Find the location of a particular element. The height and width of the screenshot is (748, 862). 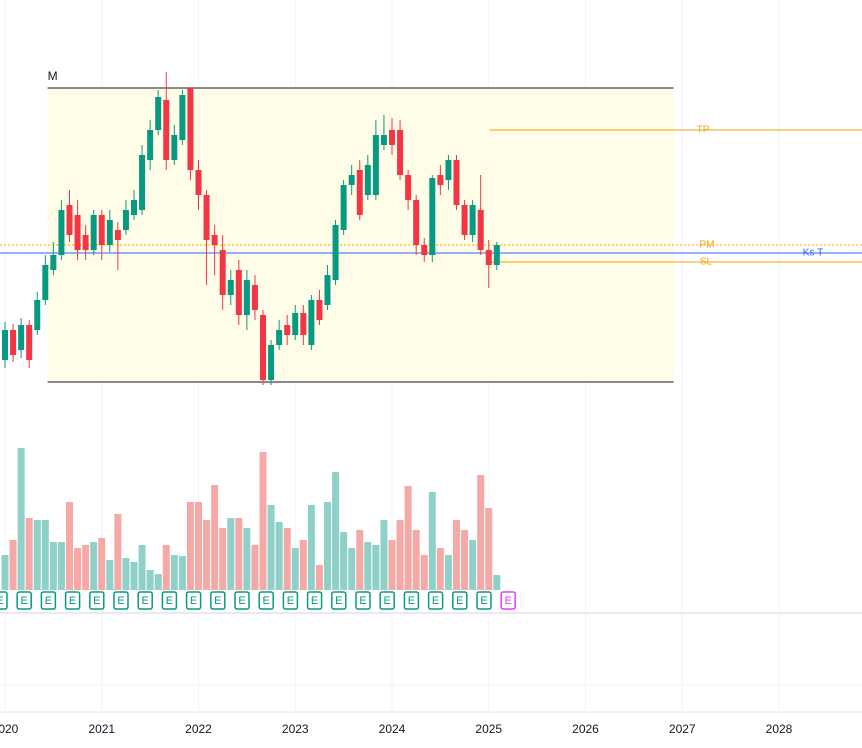

x-tick-label: 2021 is located at coordinates (101, 729).